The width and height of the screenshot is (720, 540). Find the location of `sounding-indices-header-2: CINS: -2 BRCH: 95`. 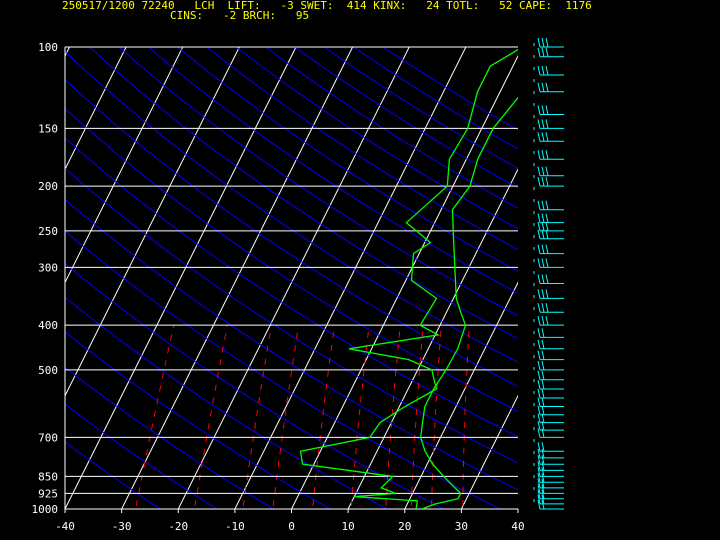

sounding-indices-header-2: CINS: -2 BRCH: 95 is located at coordinates (240, 15).